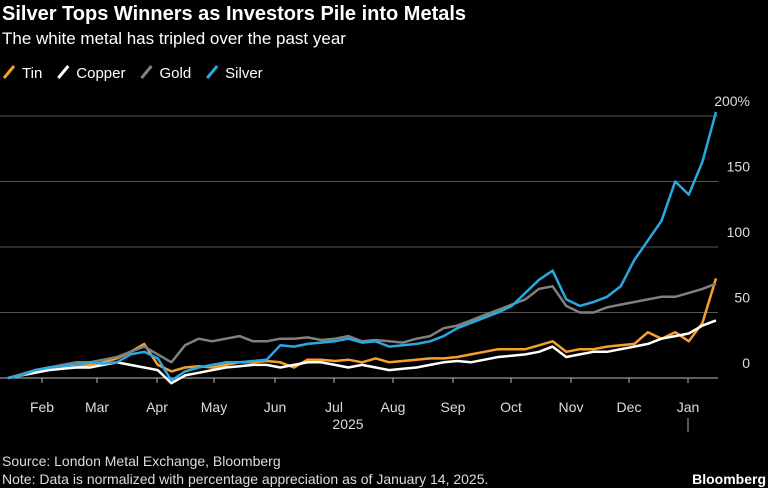 The height and width of the screenshot is (488, 768). I want to click on logo: Bloomberg, so click(729, 479).